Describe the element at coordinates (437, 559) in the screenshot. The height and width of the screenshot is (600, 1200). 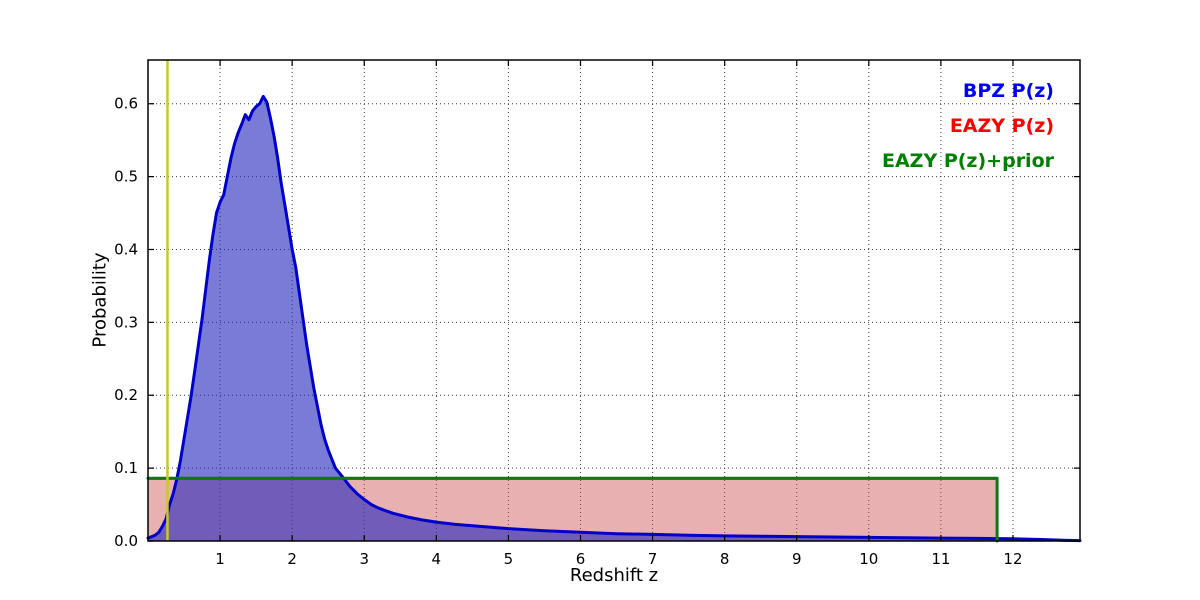
I see `x-tick-label: 4` at that location.